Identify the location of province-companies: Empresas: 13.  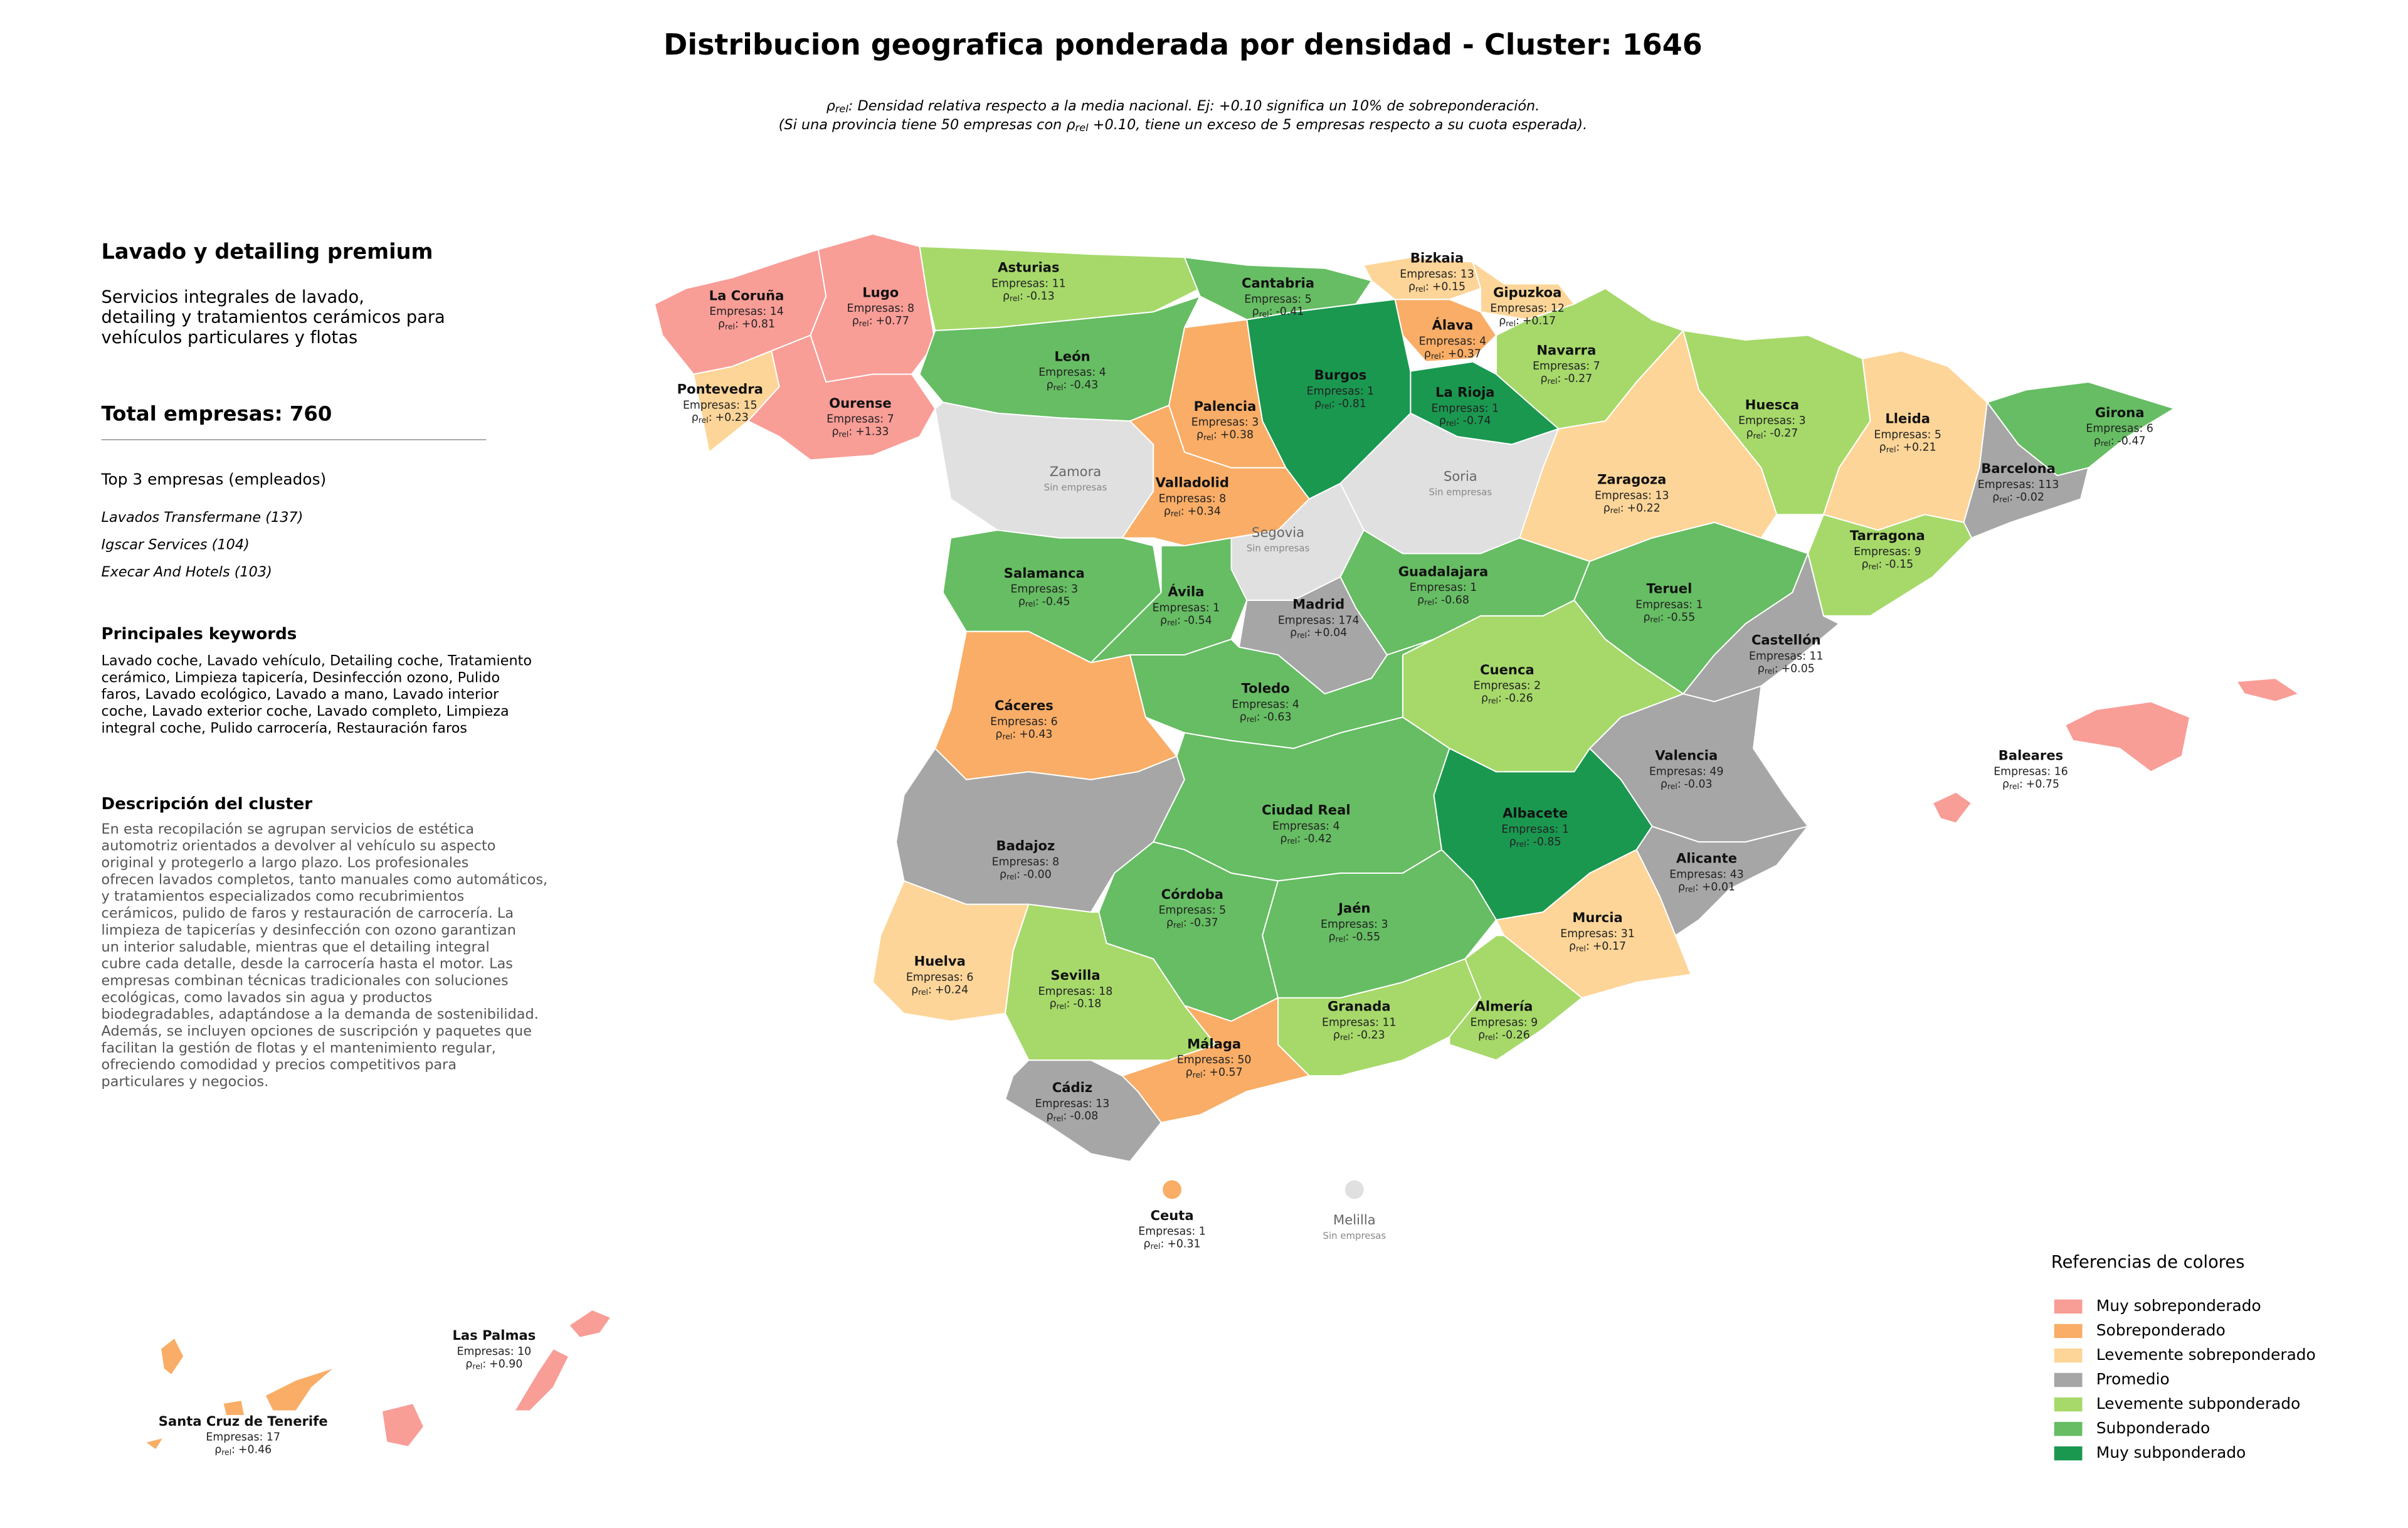
(1632, 496).